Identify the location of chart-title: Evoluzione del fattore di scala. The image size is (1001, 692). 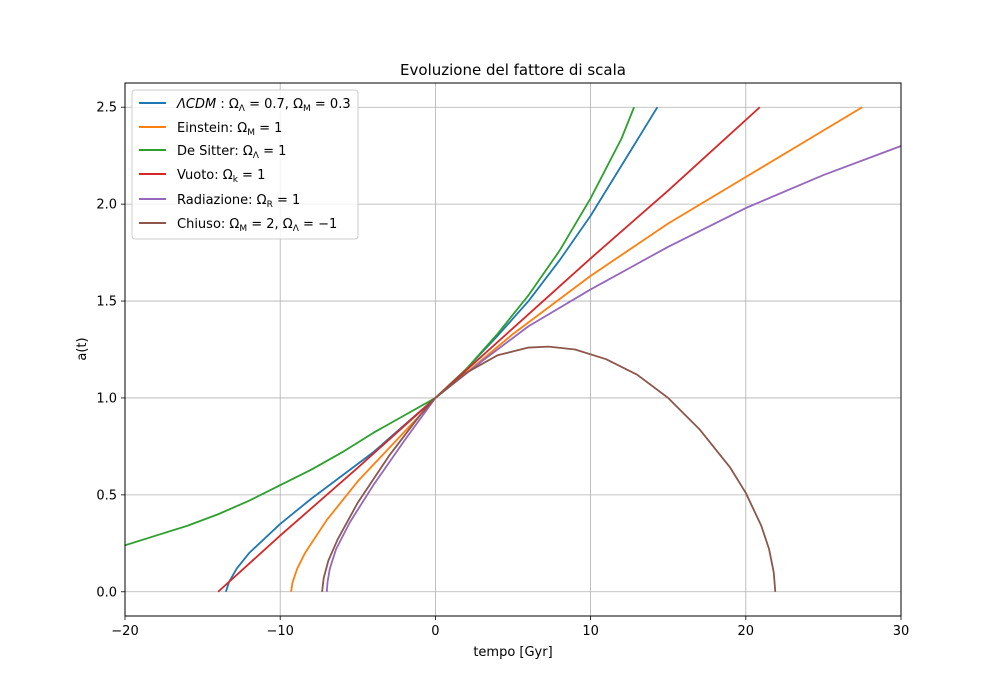
(513, 70).